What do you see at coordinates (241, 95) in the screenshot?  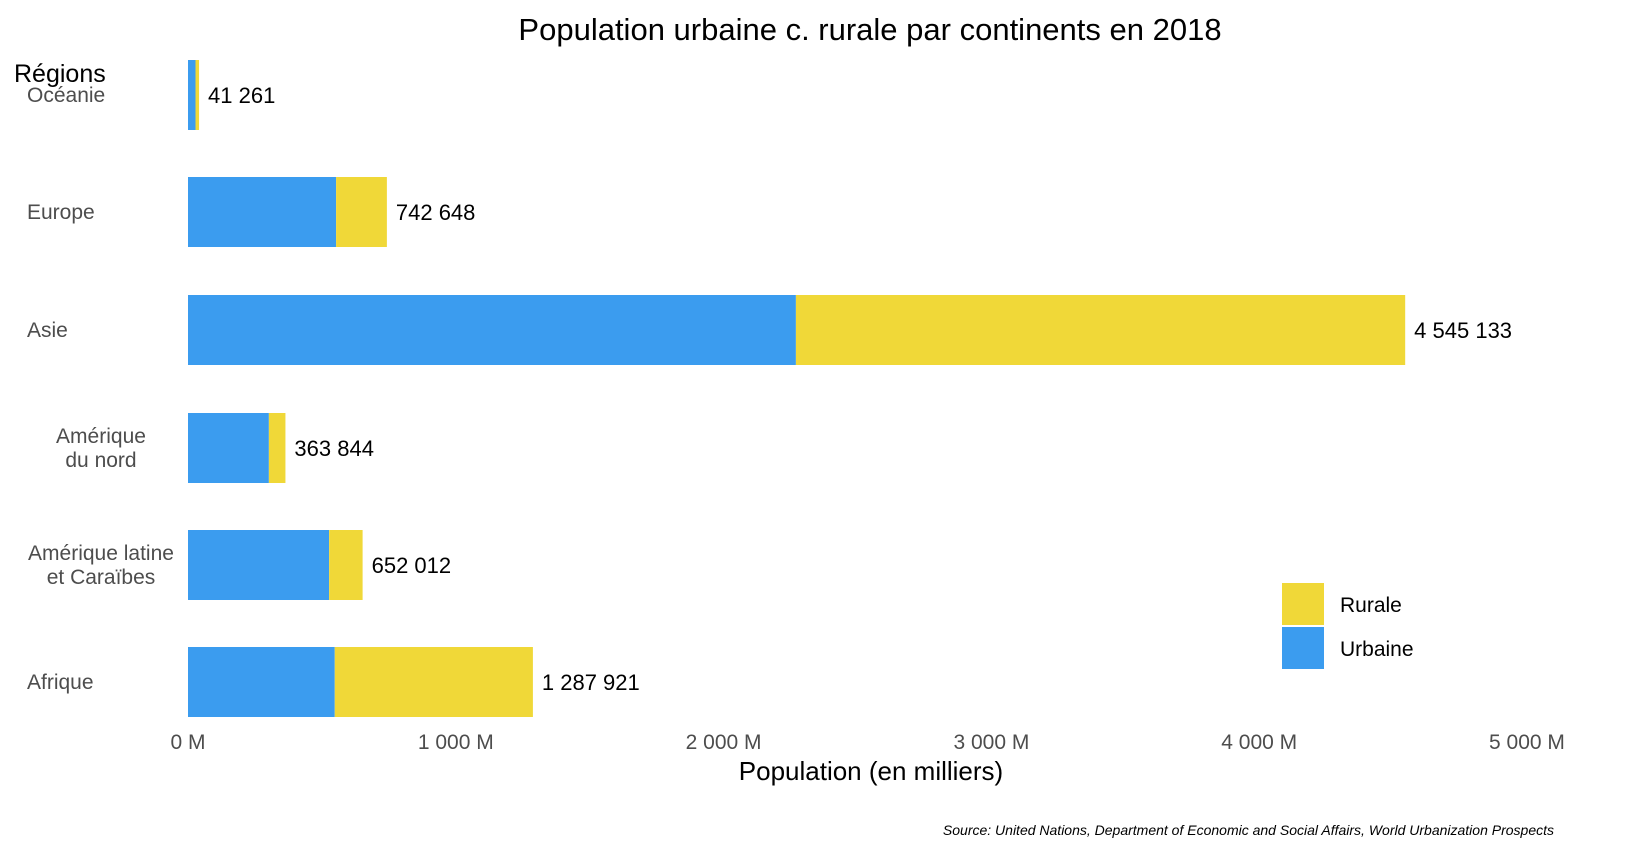 I see `total-label-0: 41 261` at bounding box center [241, 95].